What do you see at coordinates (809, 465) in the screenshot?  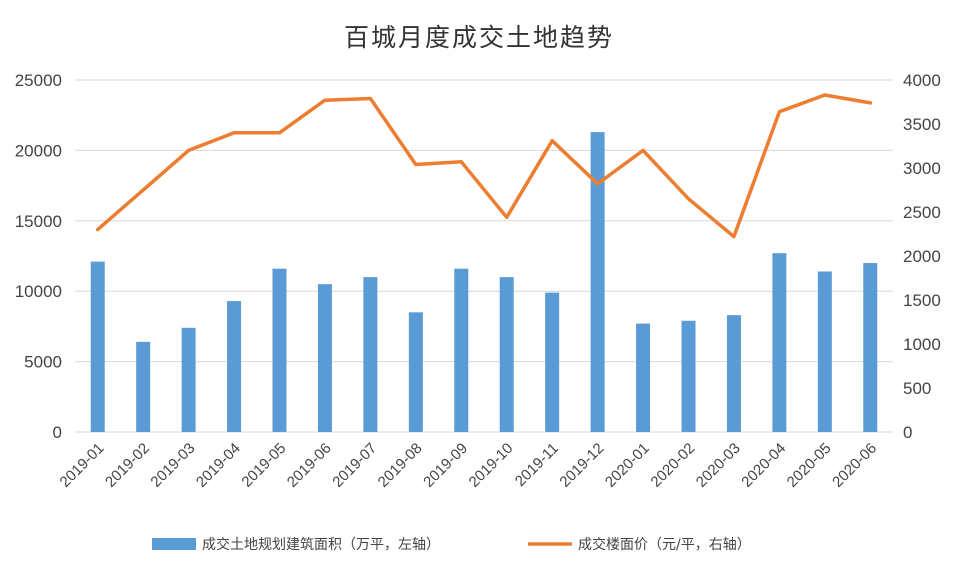 I see `x-tick-label: 2020-05` at bounding box center [809, 465].